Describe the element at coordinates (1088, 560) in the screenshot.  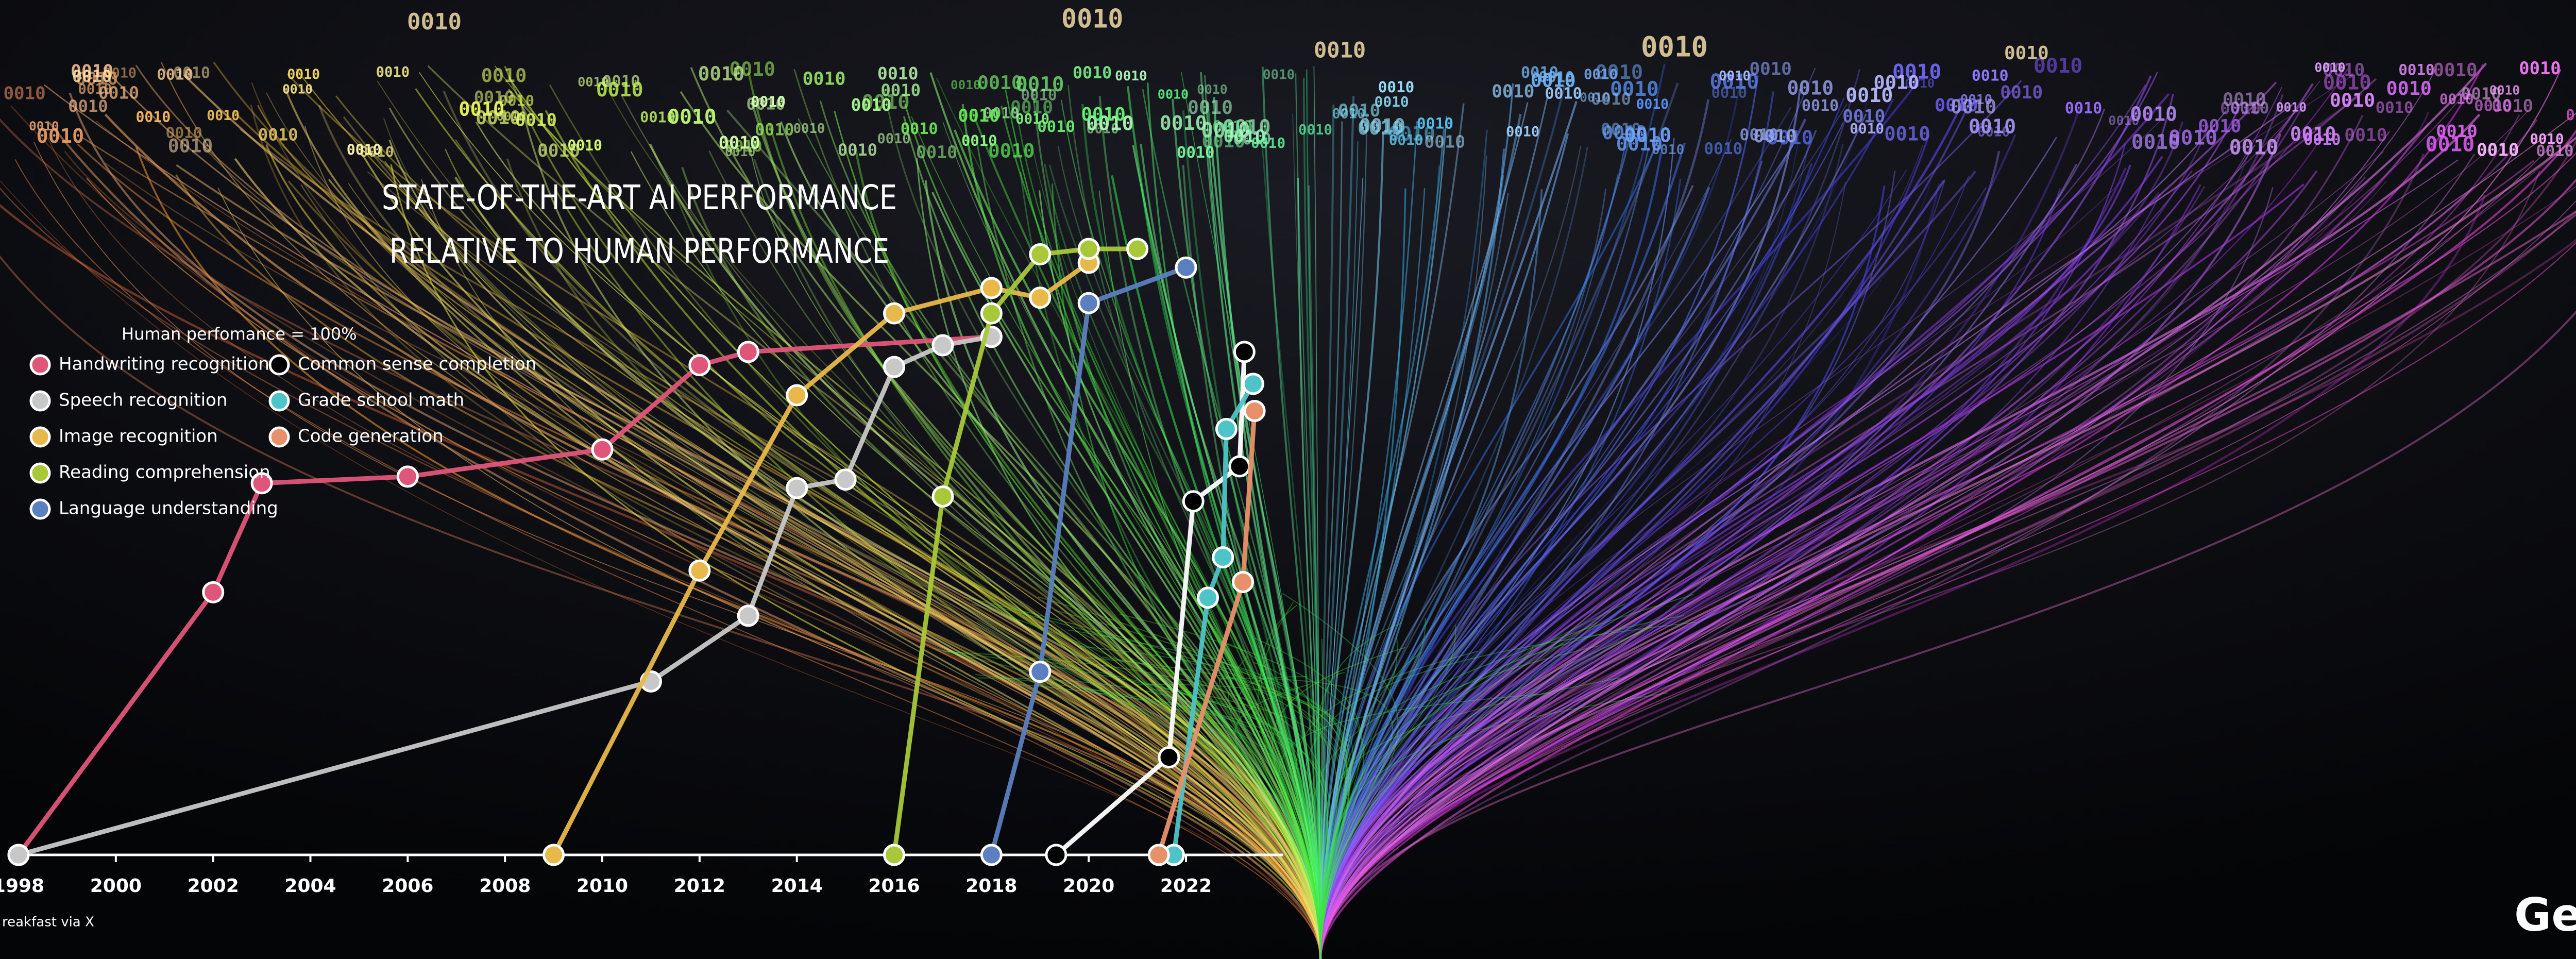
I see `series-line` at that location.